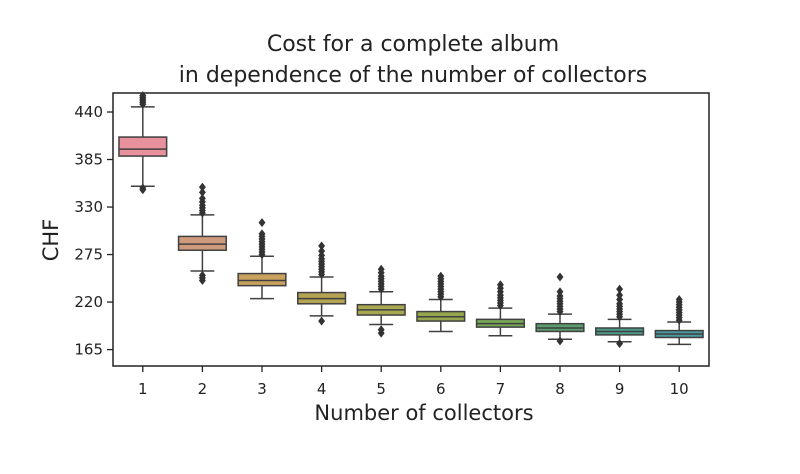  I want to click on x-tick-label: 3, so click(262, 389).